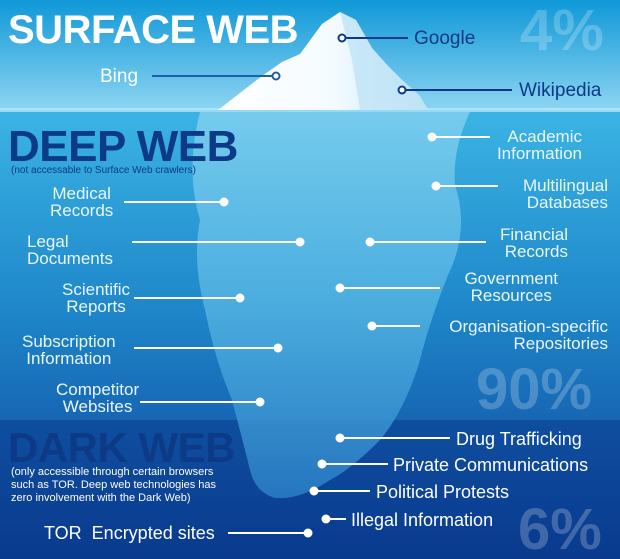 This screenshot has width=620, height=559. I want to click on label-government-resources: Government Resources, so click(511, 287).